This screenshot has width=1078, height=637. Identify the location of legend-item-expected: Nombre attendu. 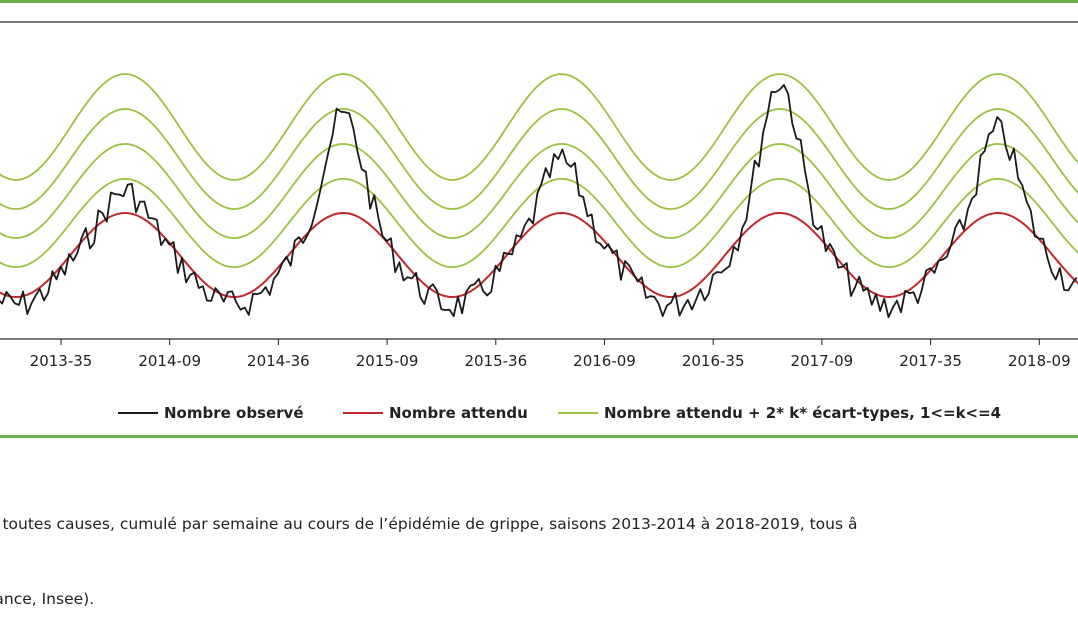
(435, 413).